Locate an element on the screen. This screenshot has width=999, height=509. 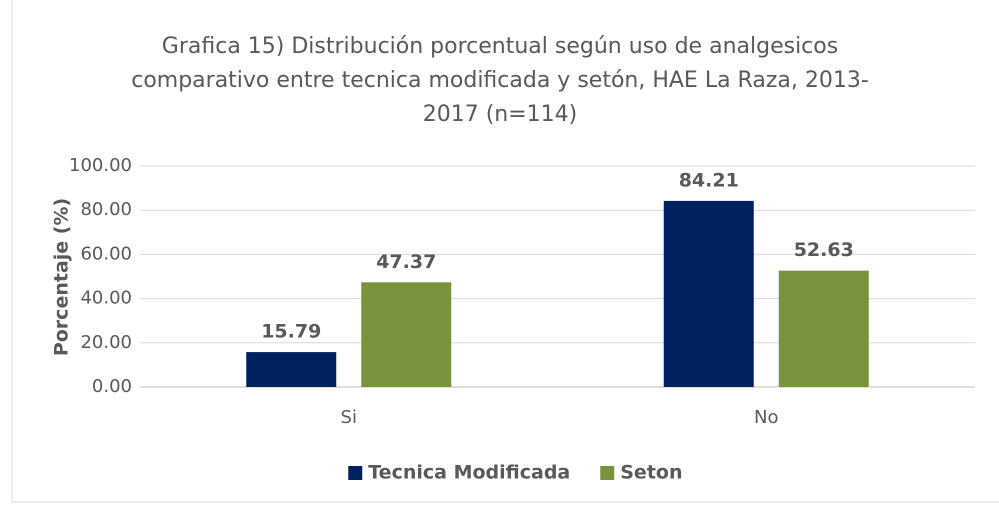
y-tick-label: 60.00 is located at coordinates (106, 253).